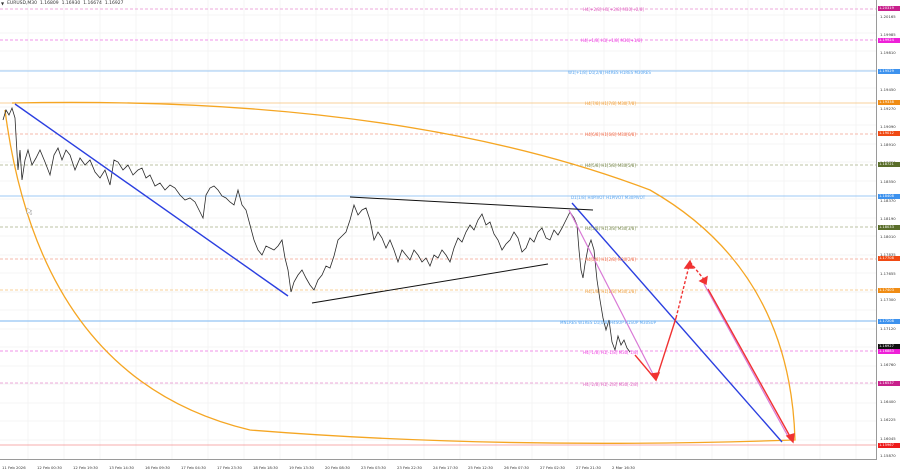 This screenshot has width=900, height=474. I want to click on symbol-label: EURUSD,M30, so click(22, 3).